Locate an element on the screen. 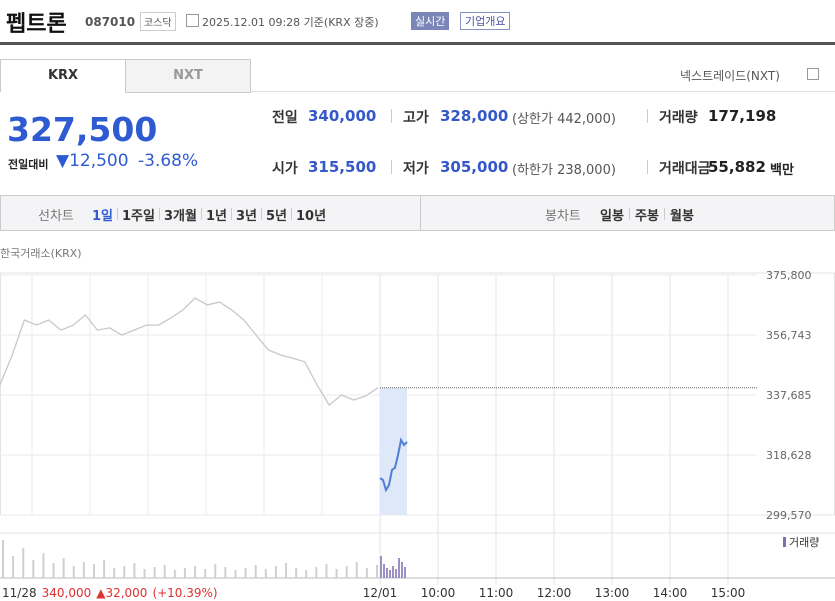 The height and width of the screenshot is (601, 835). volume-legend: 거래량 is located at coordinates (804, 542).